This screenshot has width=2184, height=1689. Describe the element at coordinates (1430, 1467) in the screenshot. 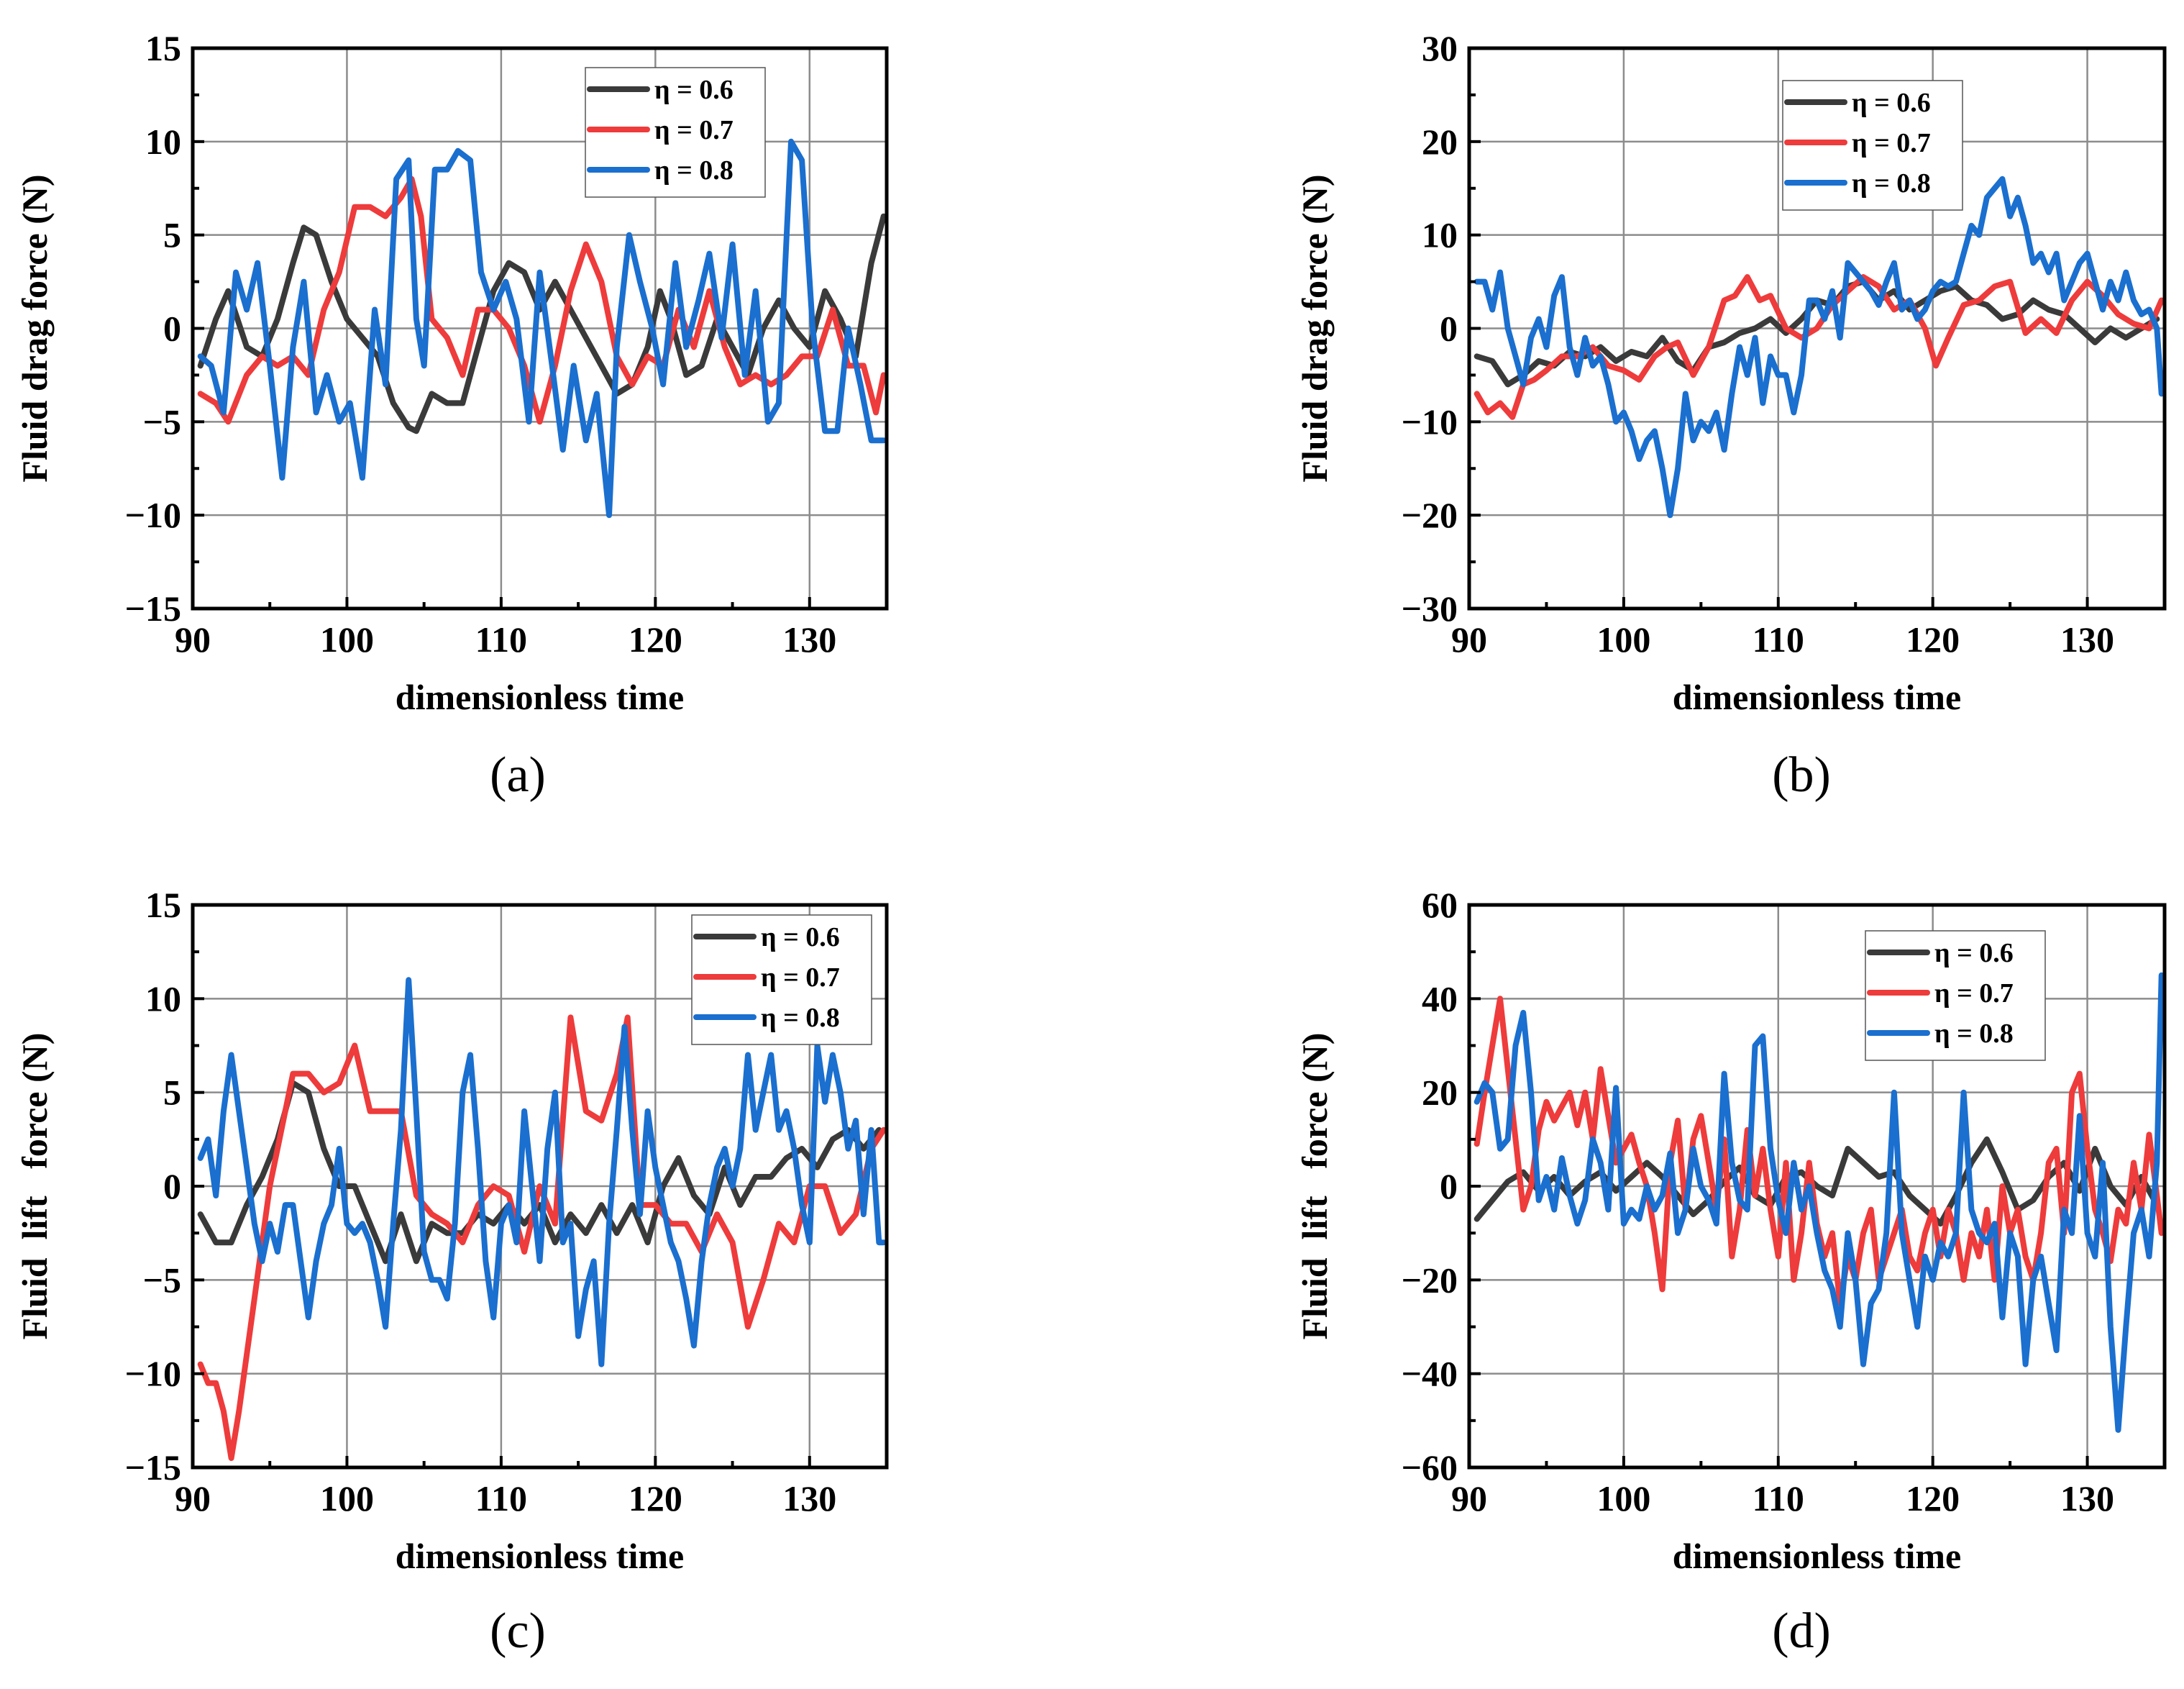

I see `y-tick-label: −60` at that location.